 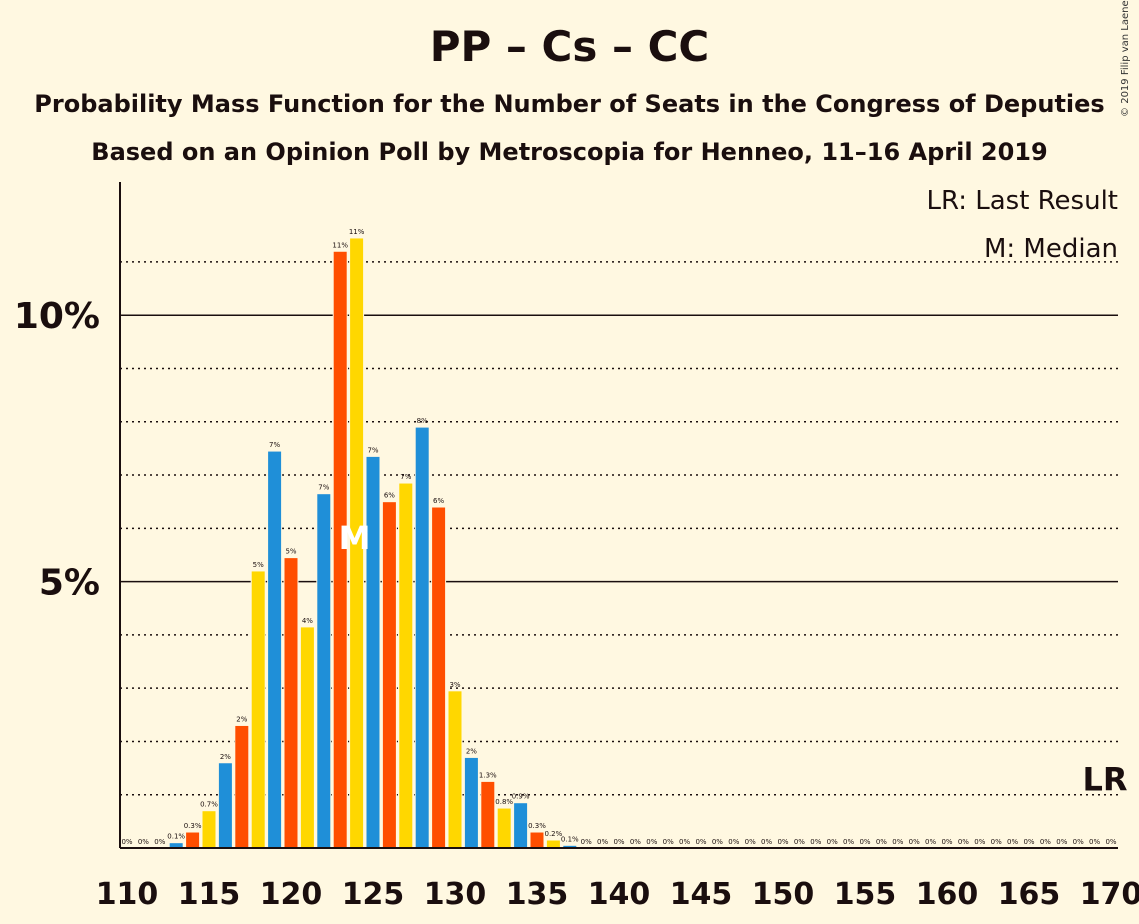 I want to click on bar-label-seat-121: 4%, so click(x=307, y=621).